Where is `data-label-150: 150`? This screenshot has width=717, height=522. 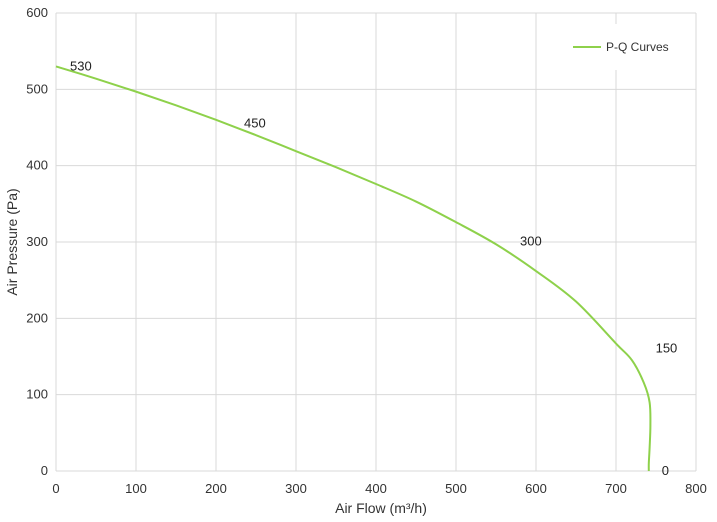 data-label-150: 150 is located at coordinates (667, 348).